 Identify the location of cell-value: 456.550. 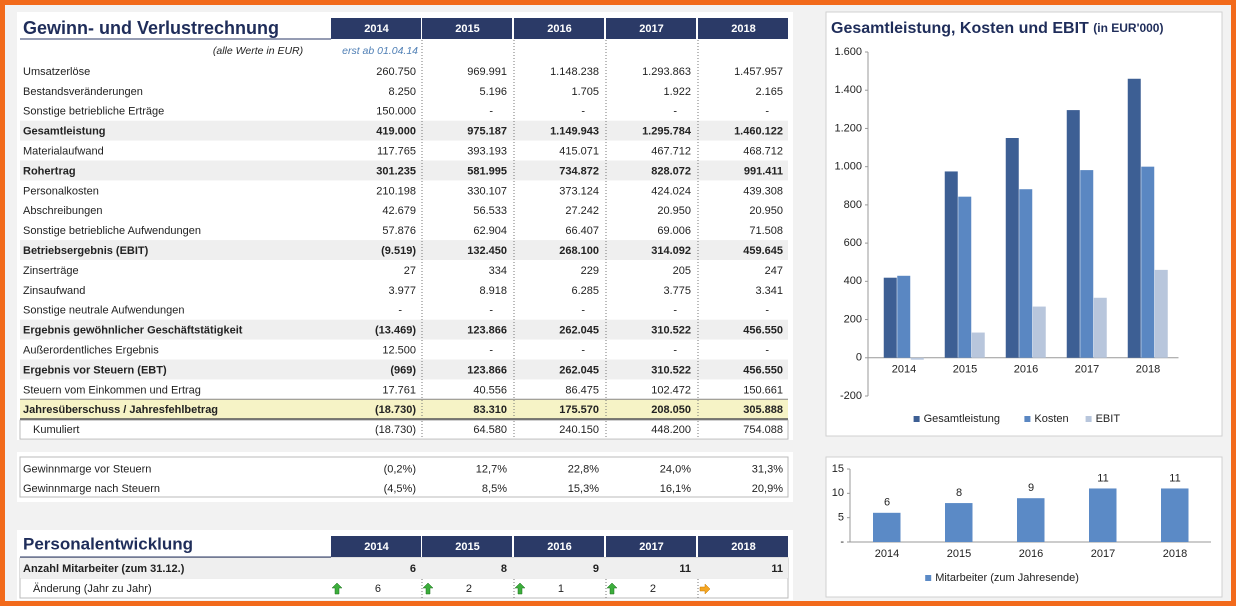
(763, 331).